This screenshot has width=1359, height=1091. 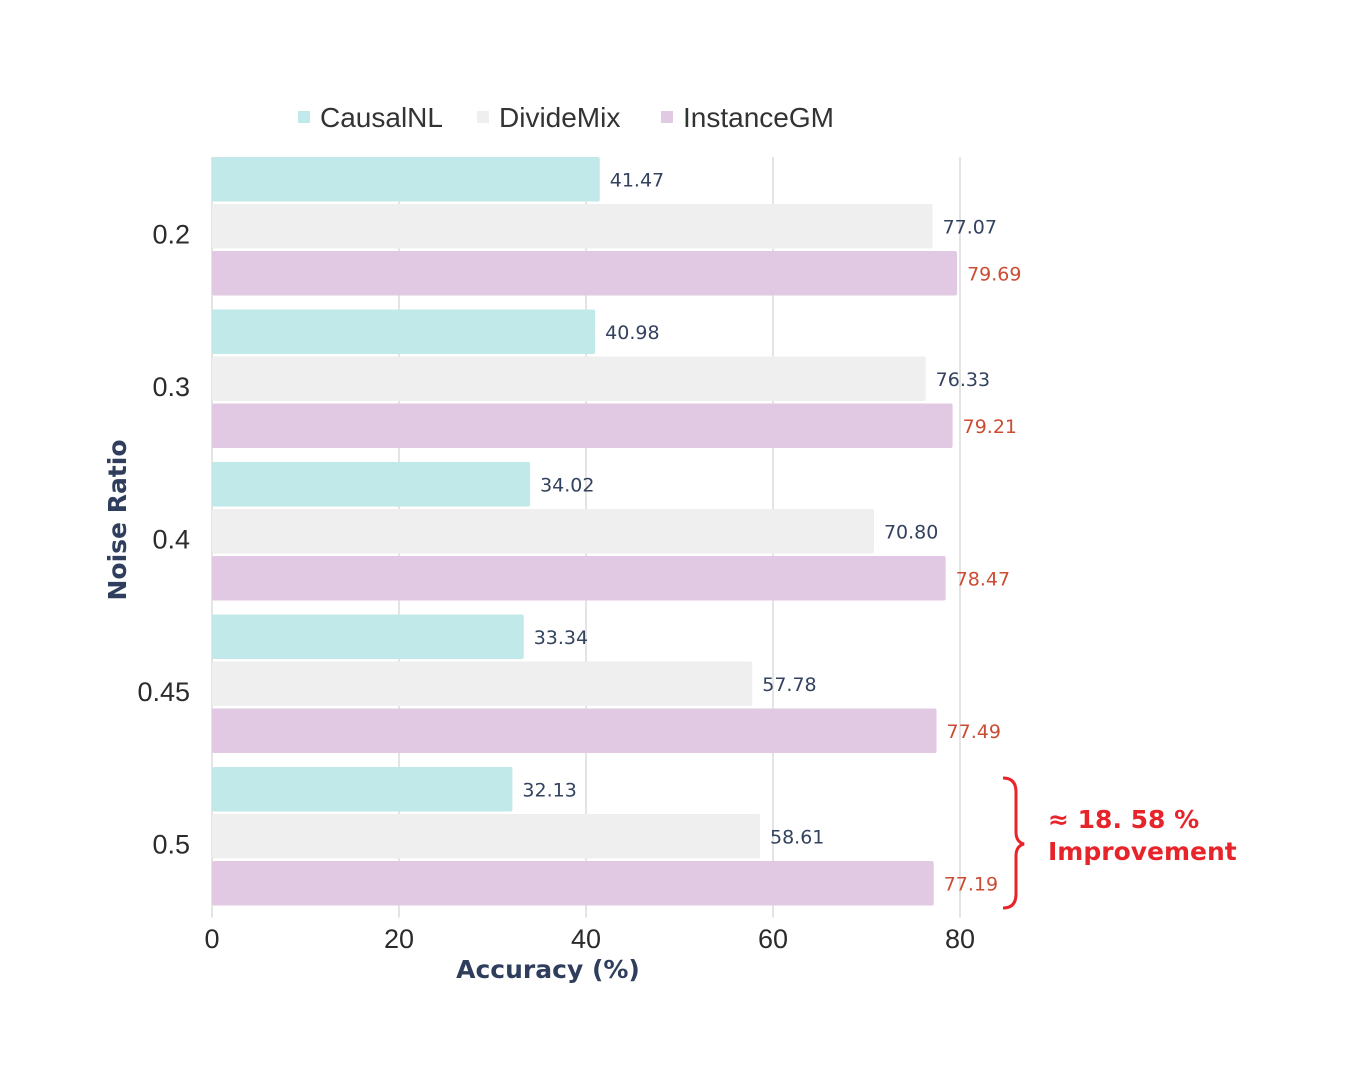 I want to click on bar-dividemix-0.4, so click(x=543, y=531).